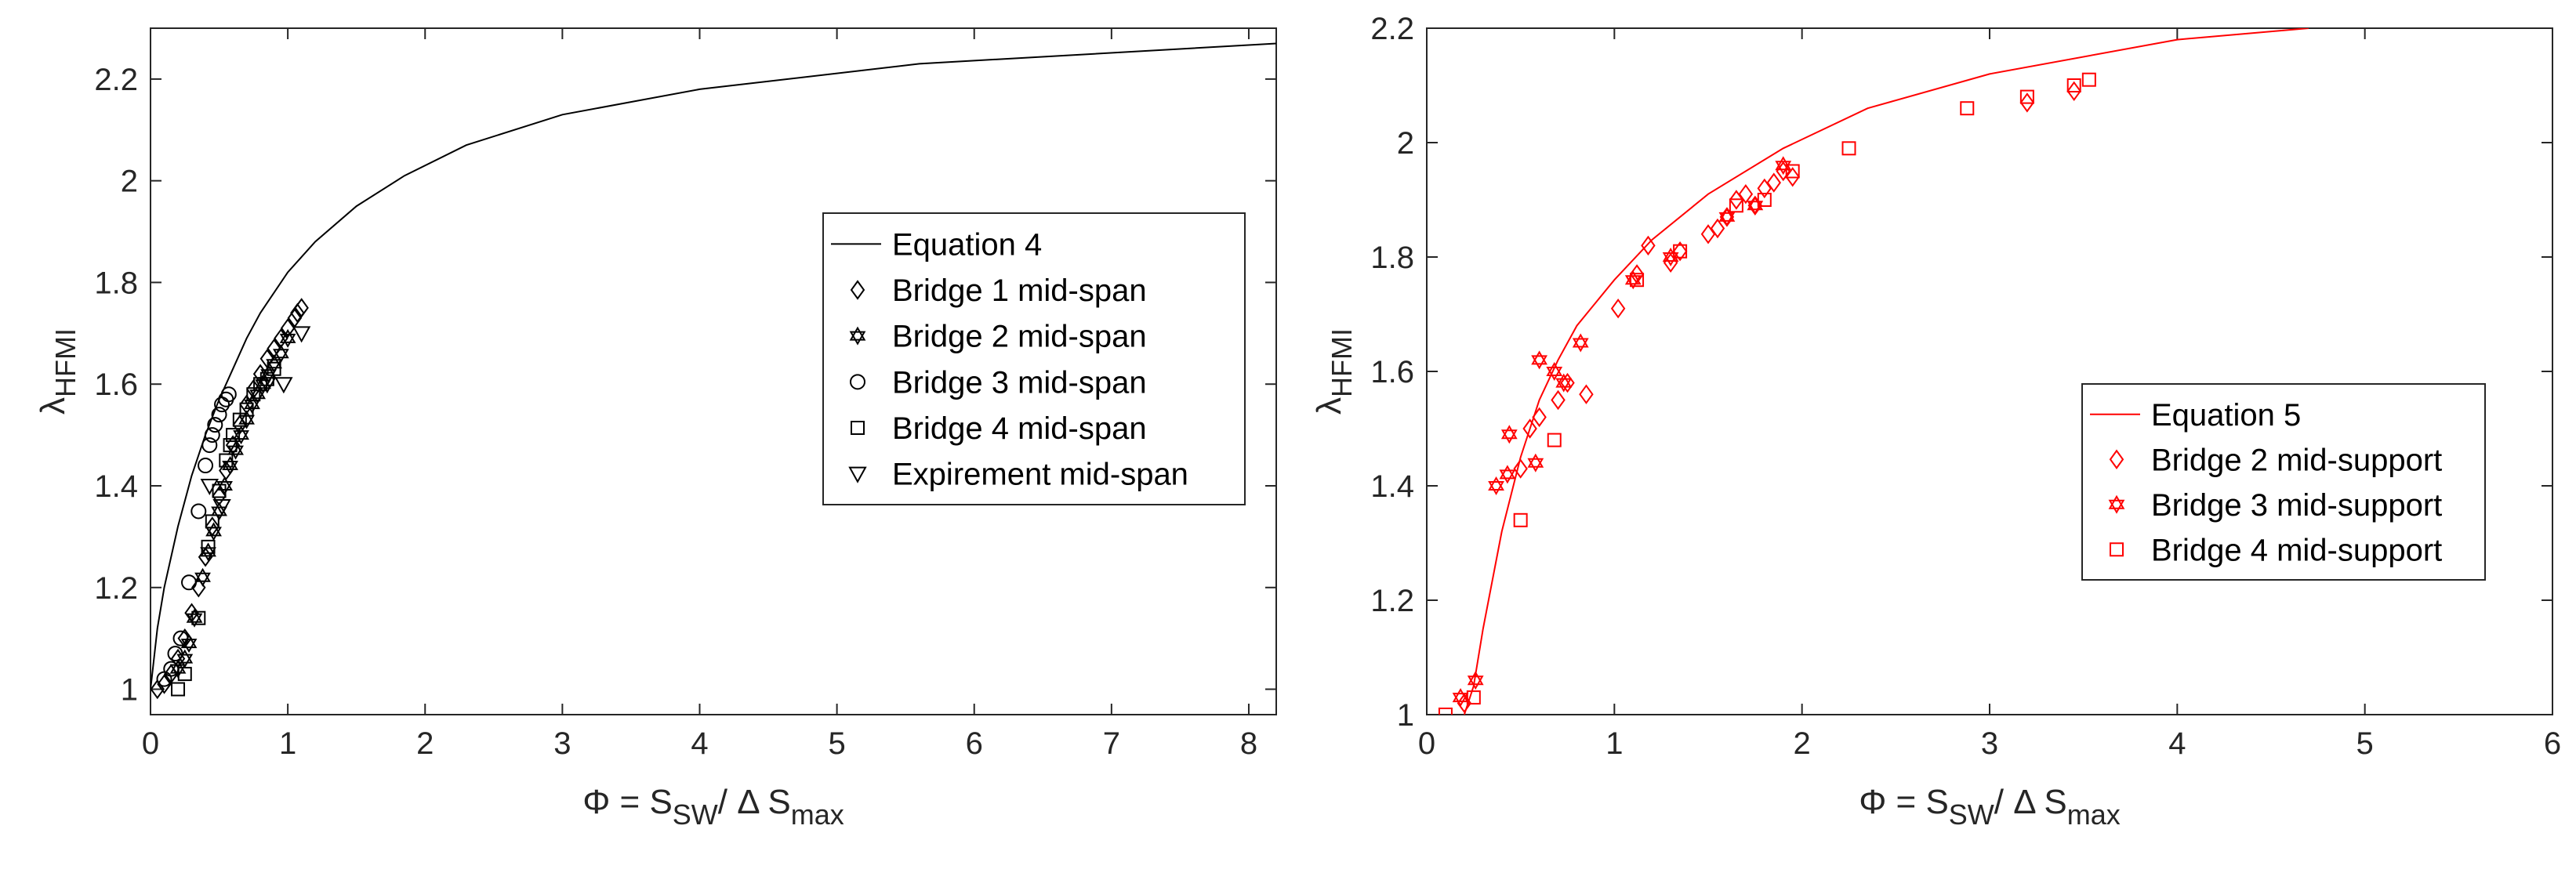 The width and height of the screenshot is (2576, 869). What do you see at coordinates (858, 474) in the screenshot?
I see `legend-marker-triangle-down` at bounding box center [858, 474].